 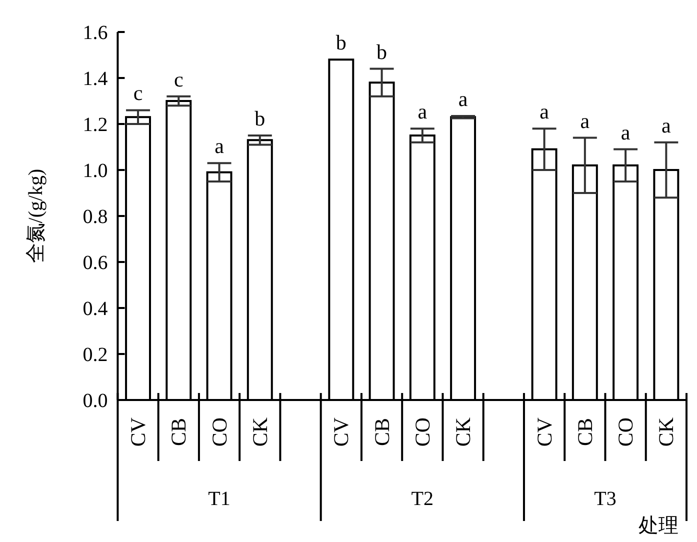 What do you see at coordinates (95, 171) in the screenshot?
I see `y-tick-label: 1.0` at bounding box center [95, 171].